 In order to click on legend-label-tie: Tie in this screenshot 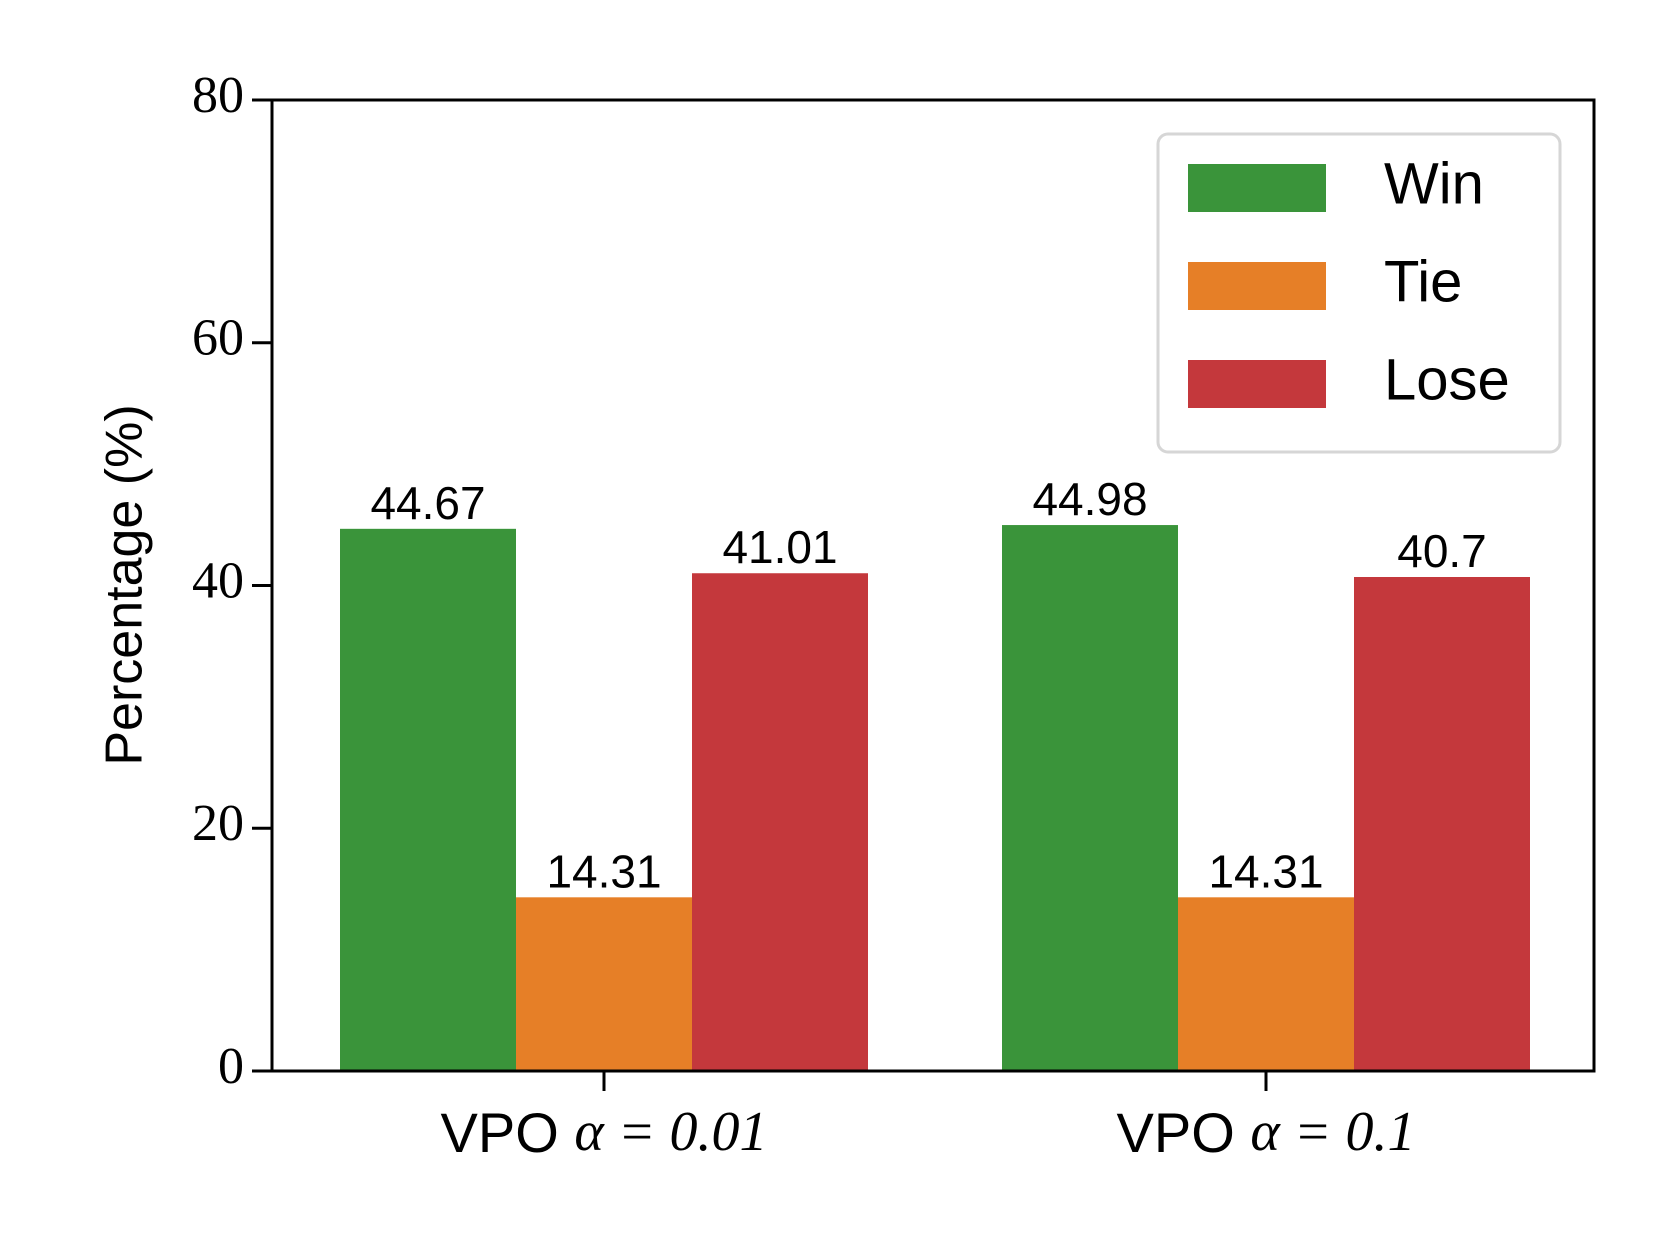, I will do `click(1423, 281)`.